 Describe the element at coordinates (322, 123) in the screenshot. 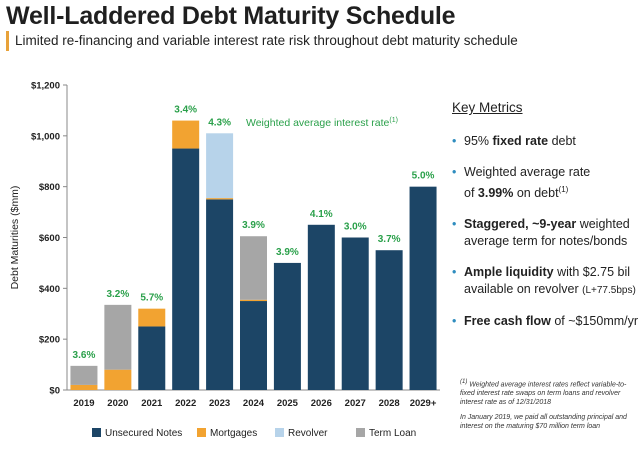

I see `weighted-average-rate-annotation: Weighted average interest rate(1)` at that location.